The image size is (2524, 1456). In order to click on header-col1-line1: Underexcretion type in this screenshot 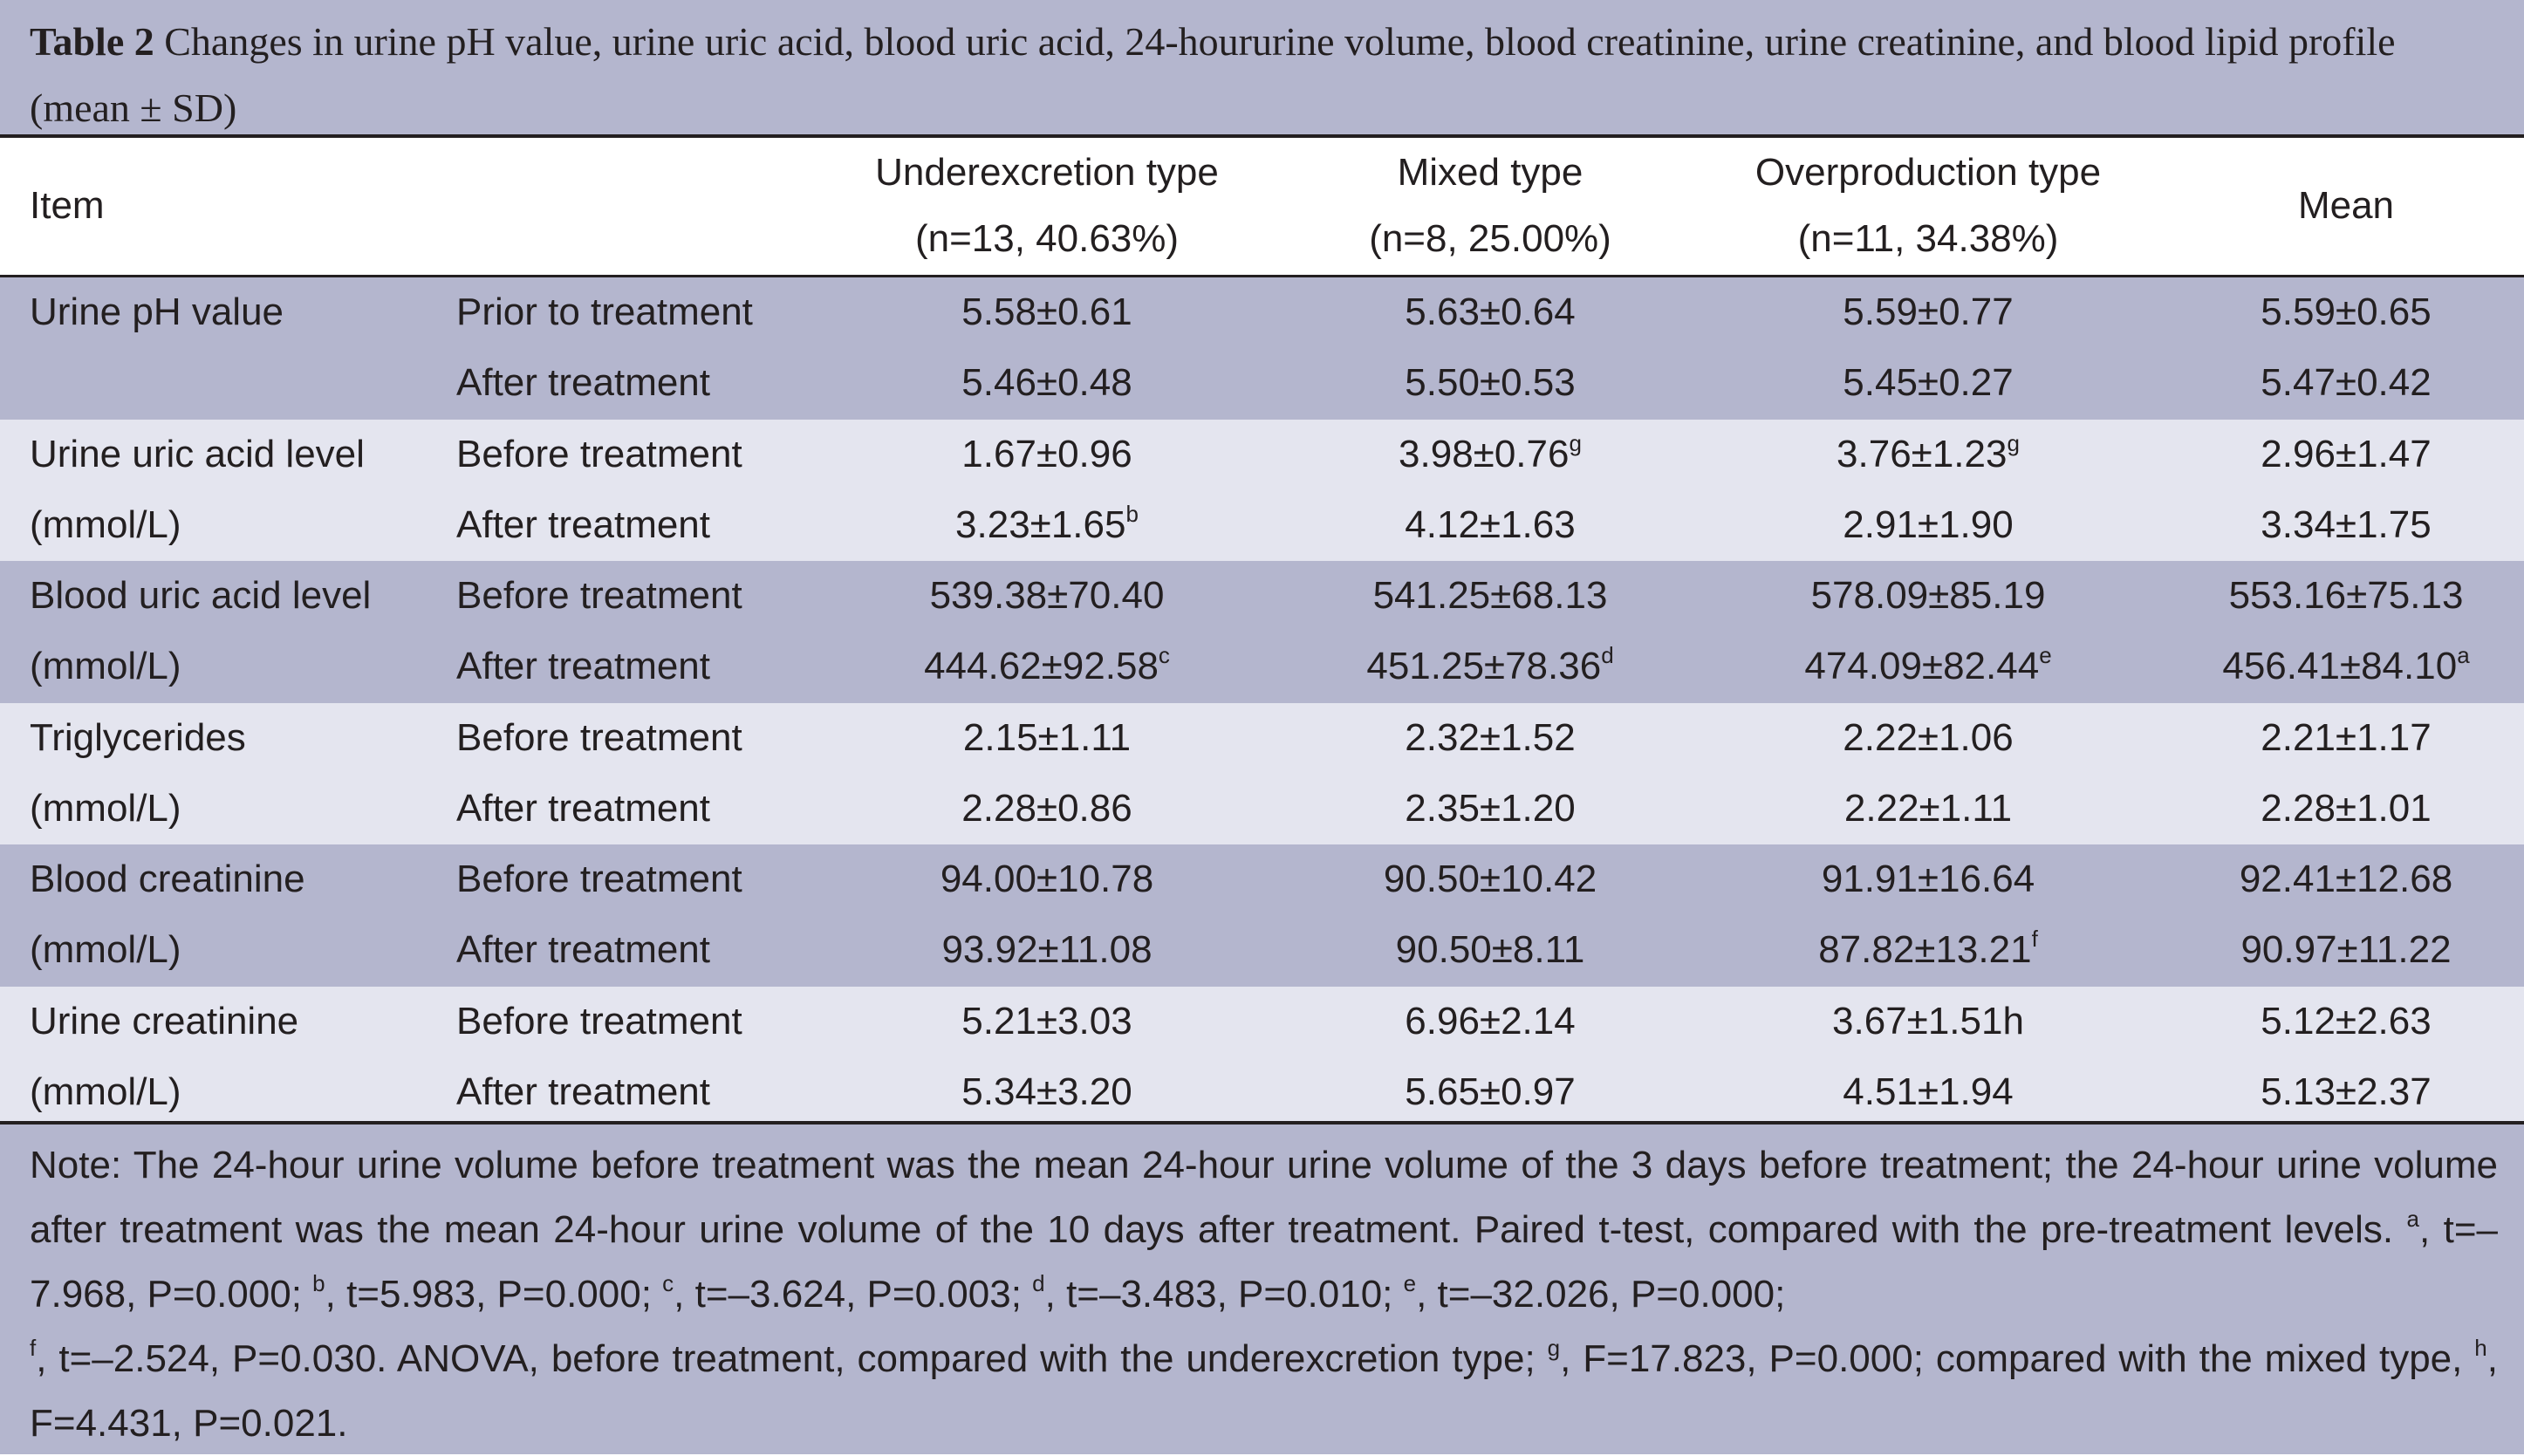, I will do `click(1047, 172)`.